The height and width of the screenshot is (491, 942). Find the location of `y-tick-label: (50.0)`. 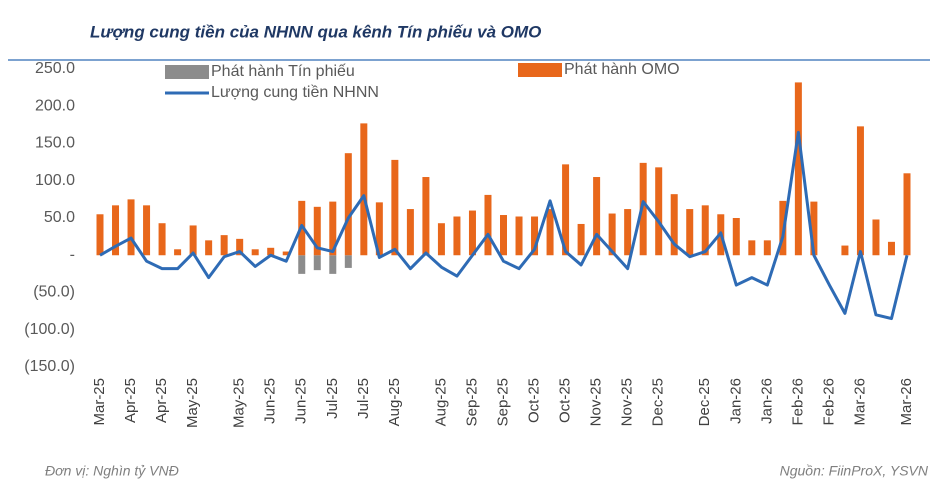

y-tick-label: (50.0) is located at coordinates (54, 292).